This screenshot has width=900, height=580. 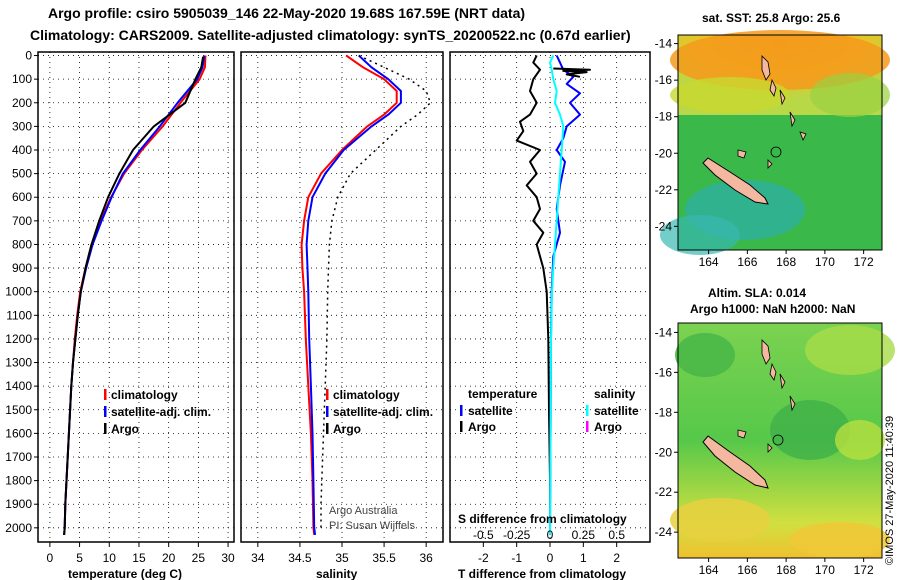 What do you see at coordinates (550, 535) in the screenshot?
I see `s-tick-label: 0` at bounding box center [550, 535].